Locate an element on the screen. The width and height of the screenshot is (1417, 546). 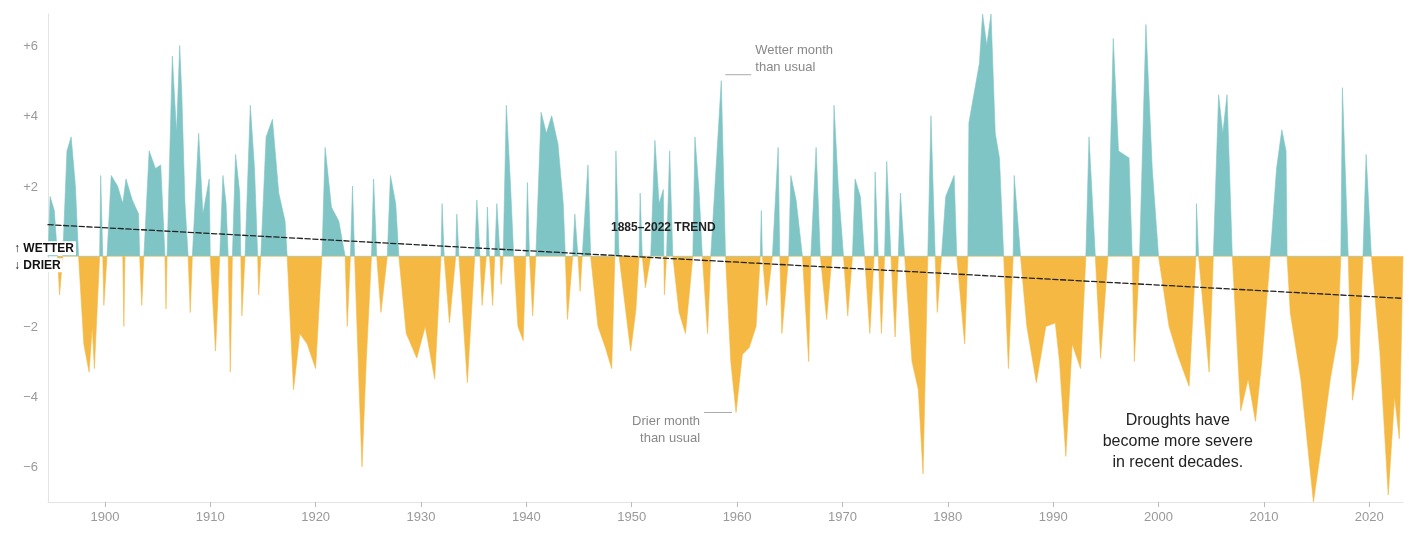
x-tick-label: 1960 is located at coordinates (737, 516).